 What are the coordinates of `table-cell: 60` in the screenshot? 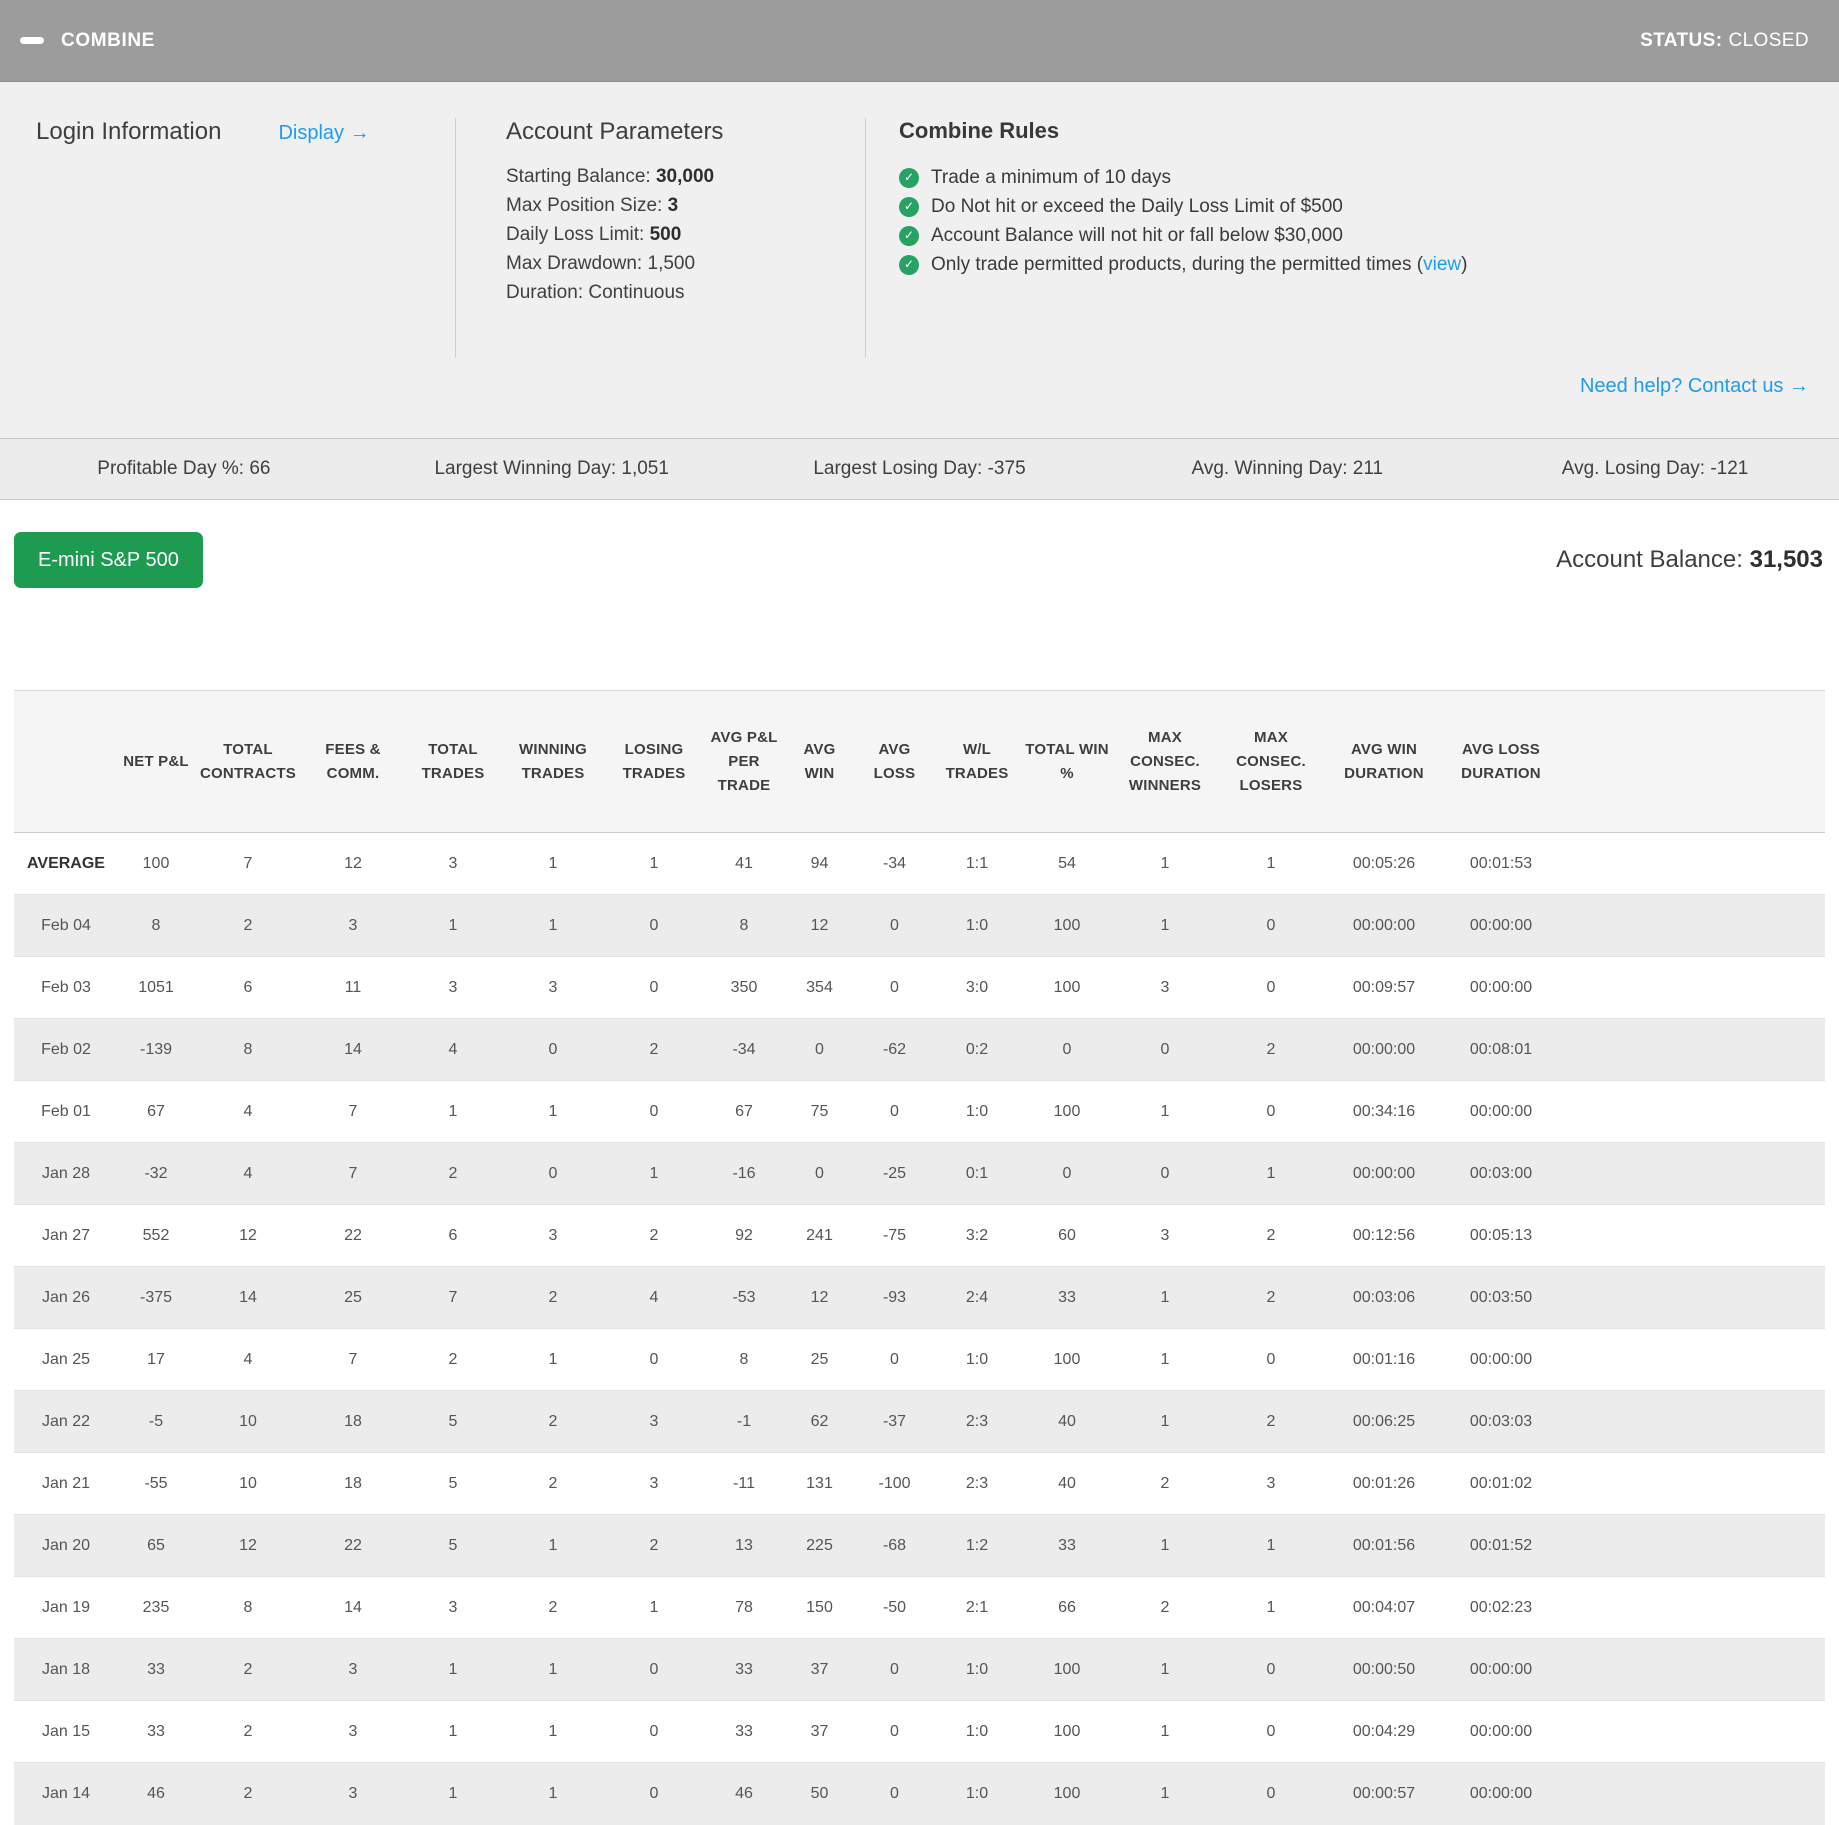 It's located at (1067, 1235).